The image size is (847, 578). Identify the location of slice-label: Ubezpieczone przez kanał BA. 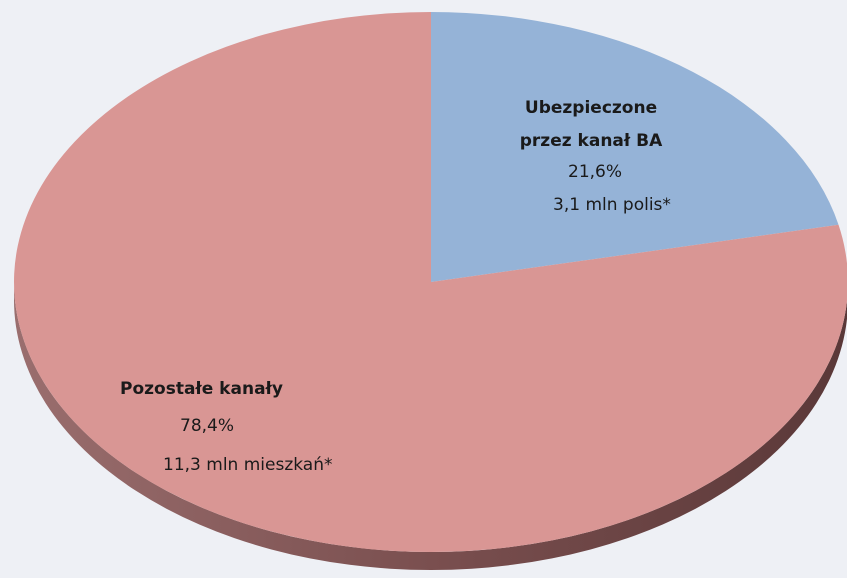
(591, 124).